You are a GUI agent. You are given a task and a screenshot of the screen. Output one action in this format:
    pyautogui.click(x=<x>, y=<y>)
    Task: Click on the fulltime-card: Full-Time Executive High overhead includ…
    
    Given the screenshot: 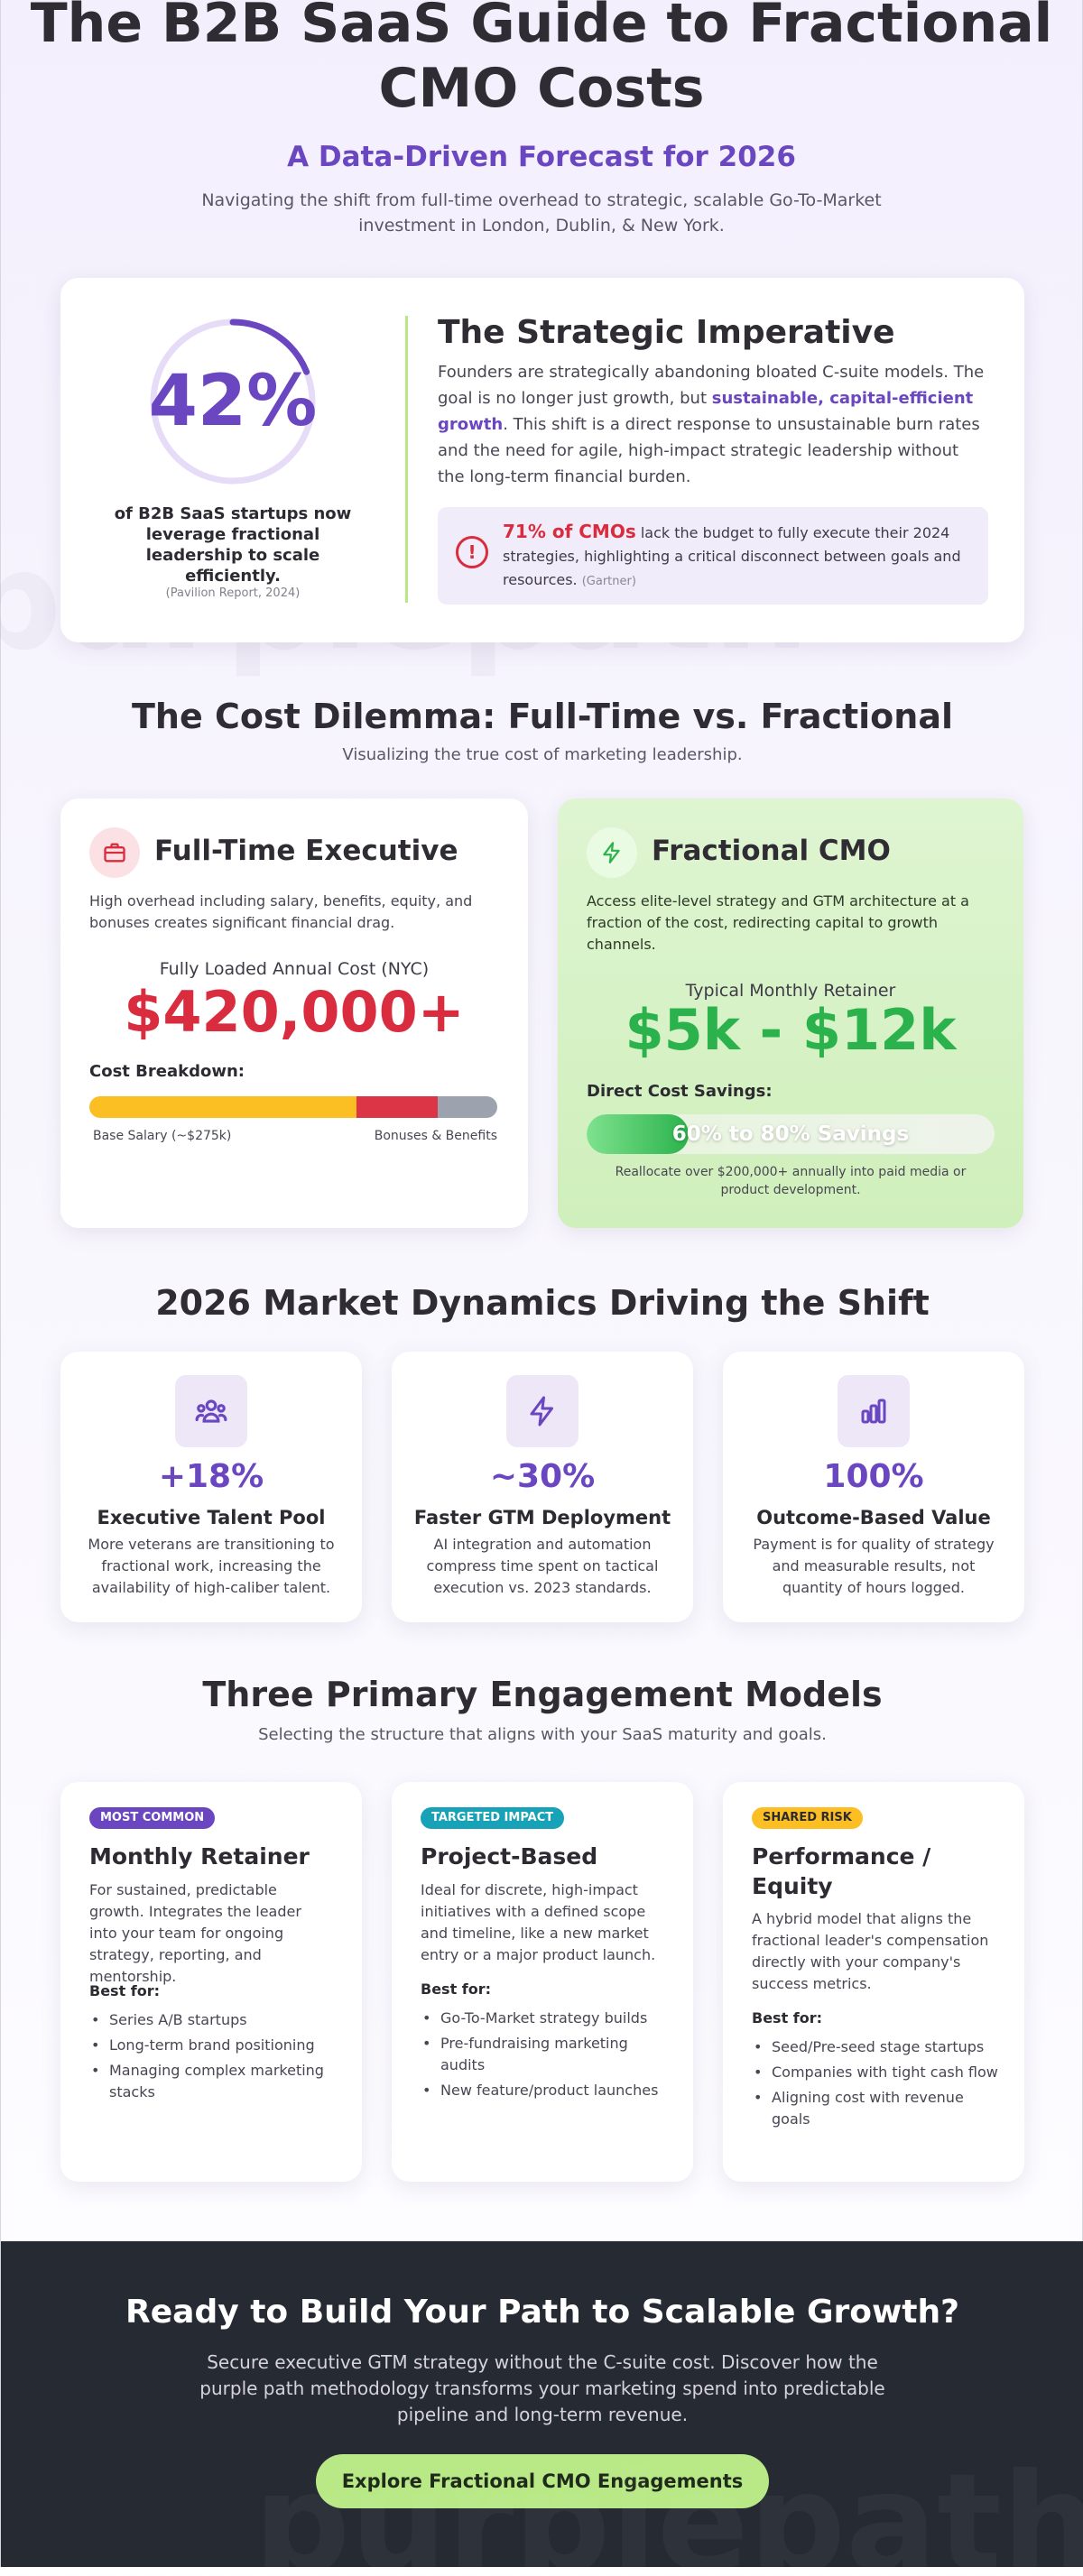 What is the action you would take?
    pyautogui.click(x=294, y=1013)
    